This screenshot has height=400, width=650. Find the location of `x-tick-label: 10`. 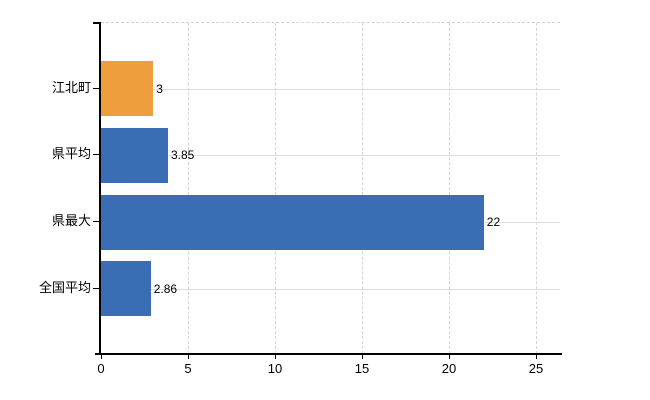

x-tick-label: 10 is located at coordinates (275, 368).